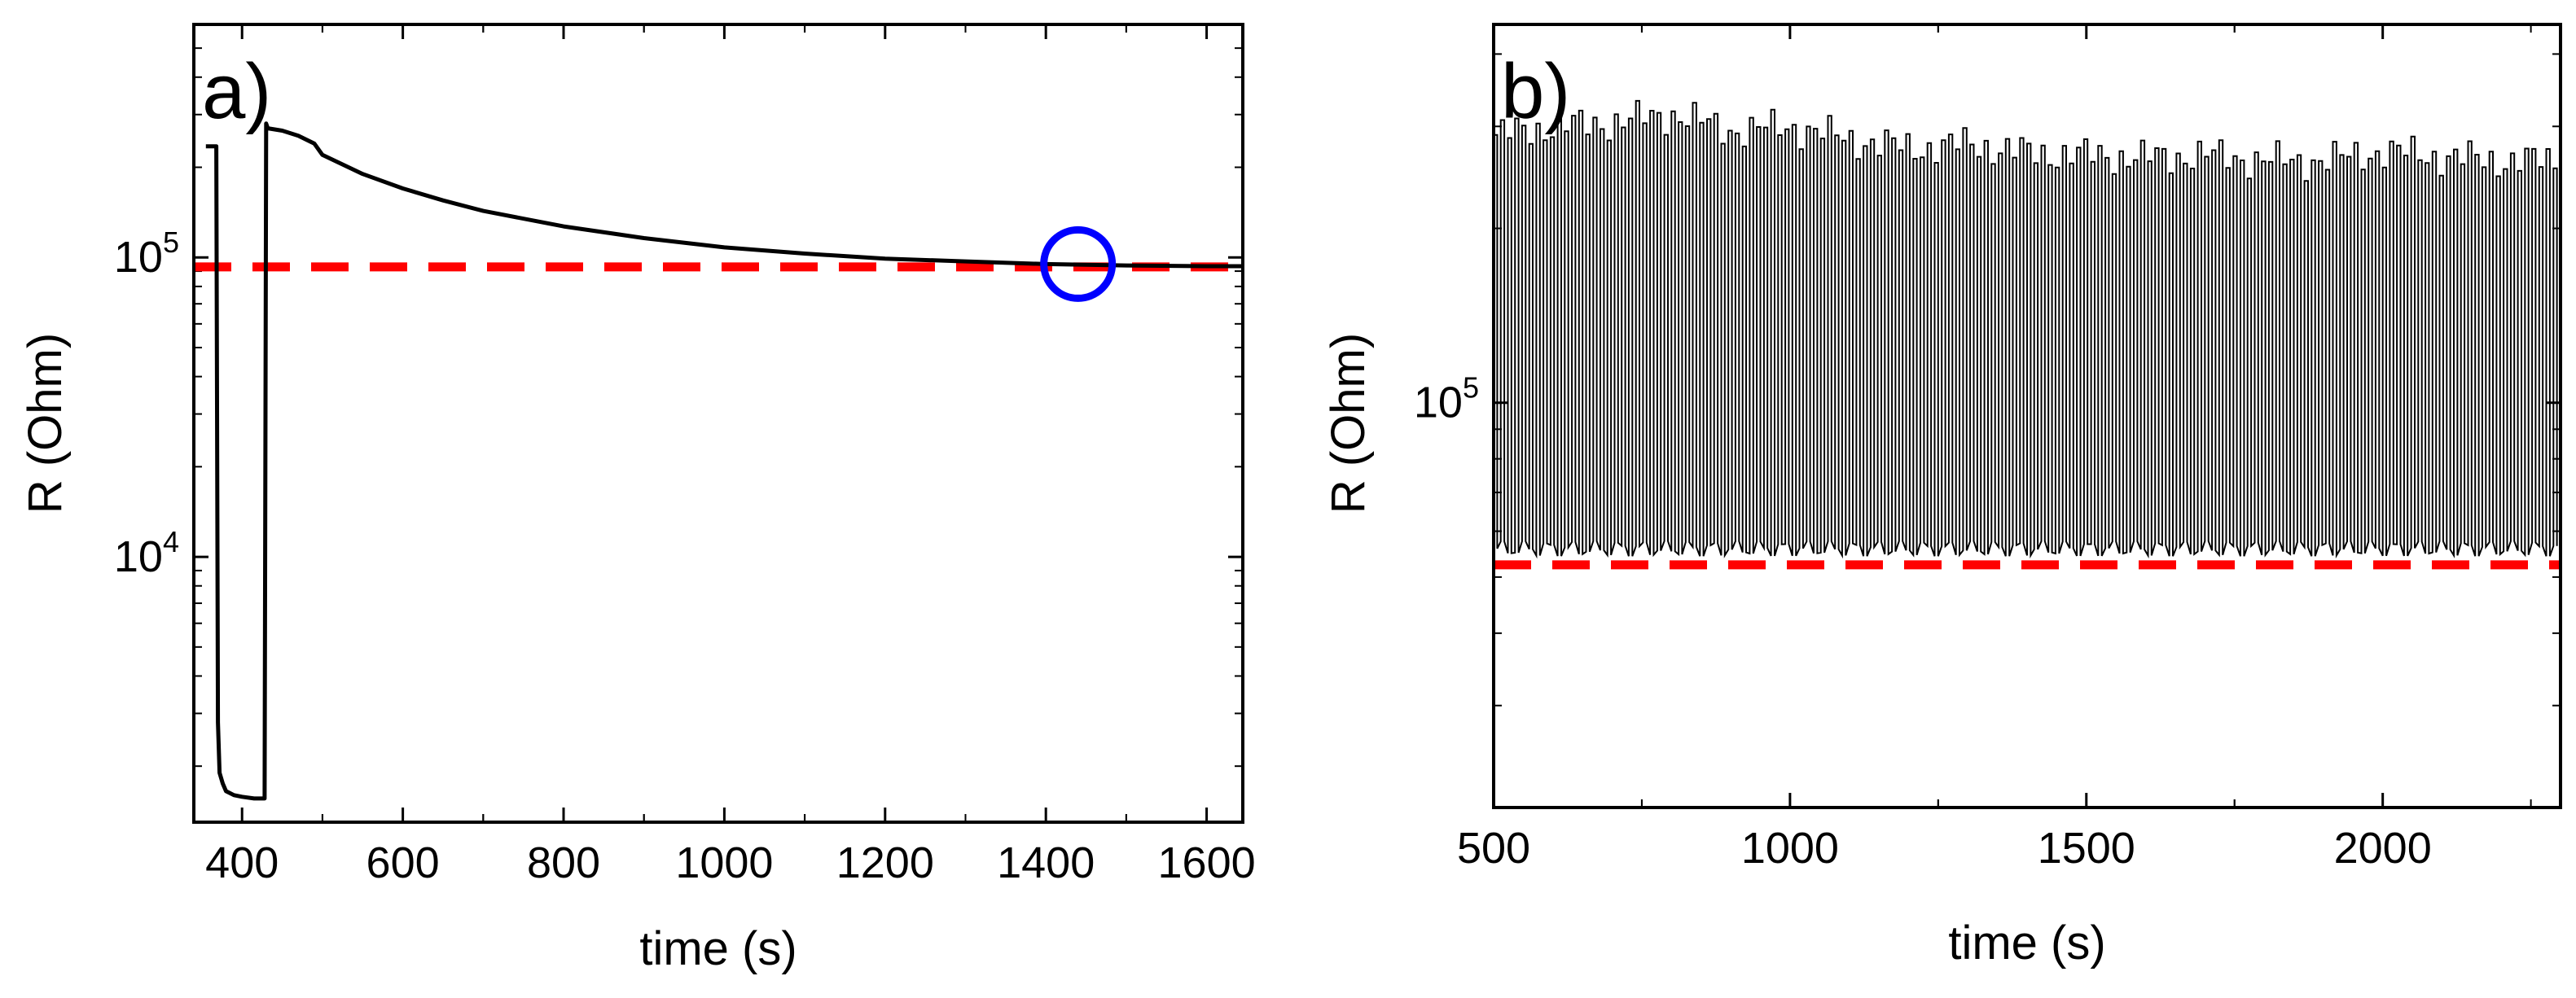 The image size is (2576, 998). Describe the element at coordinates (724, 862) in the screenshot. I see `panel-a-xtick-label: 1000` at that location.